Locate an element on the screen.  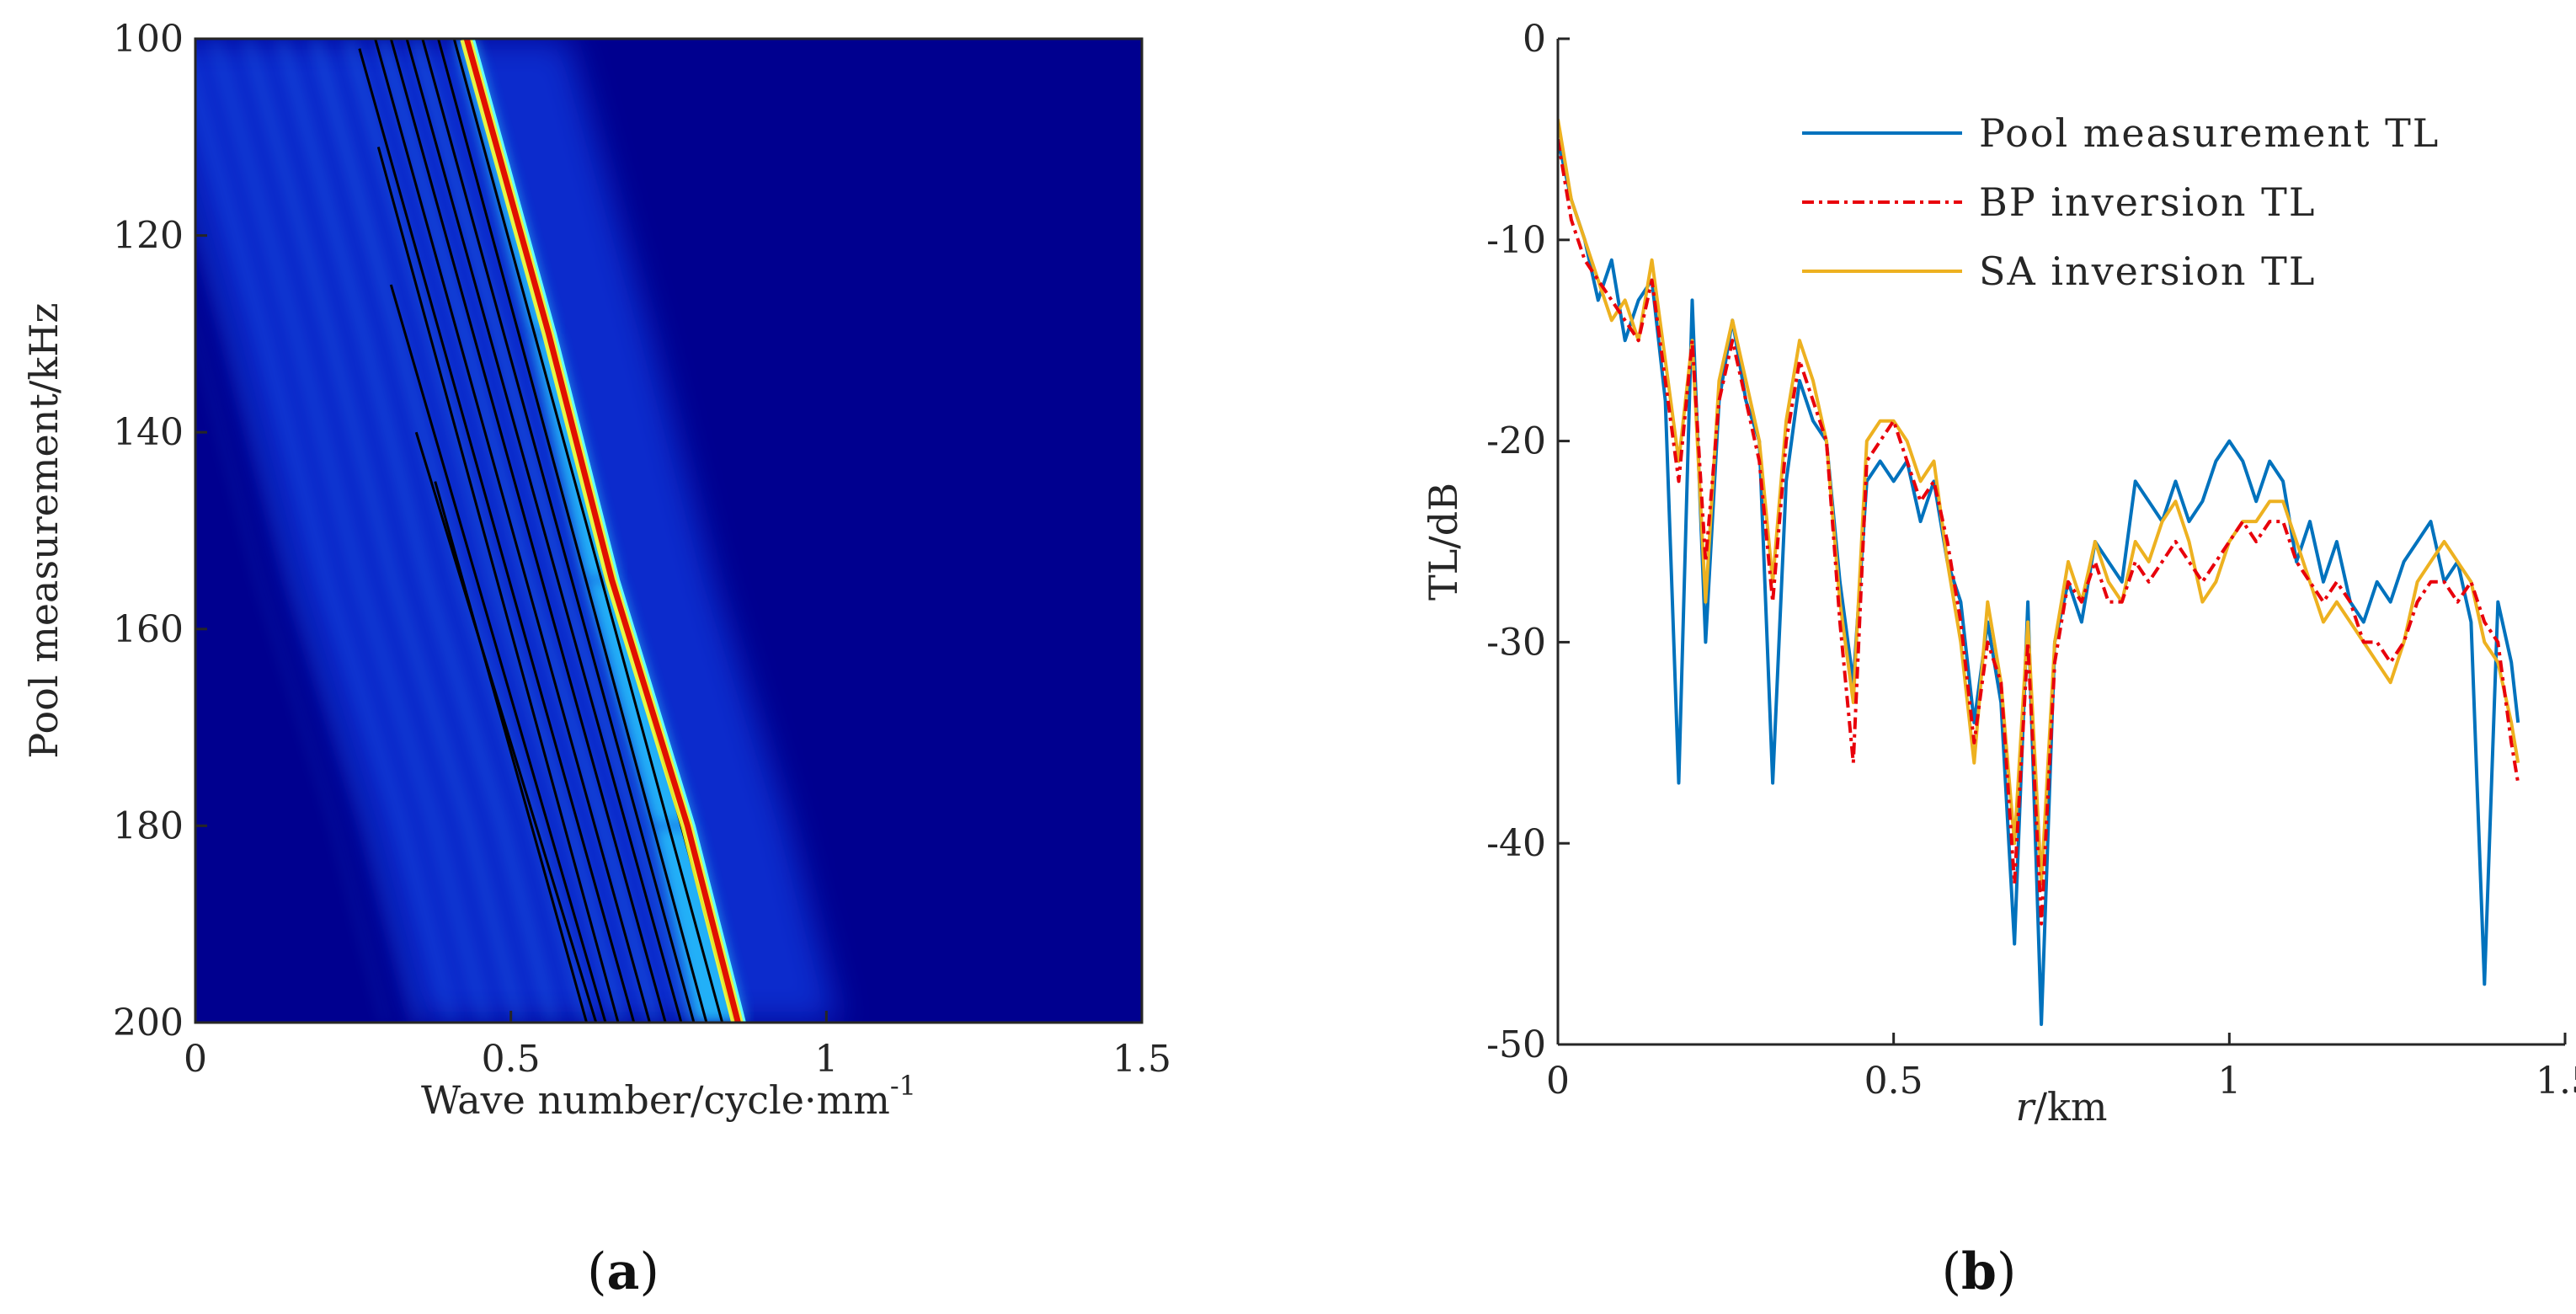
panel-a-xlabel: Wave number/cycle·mm-1 is located at coordinates (668, 1096).